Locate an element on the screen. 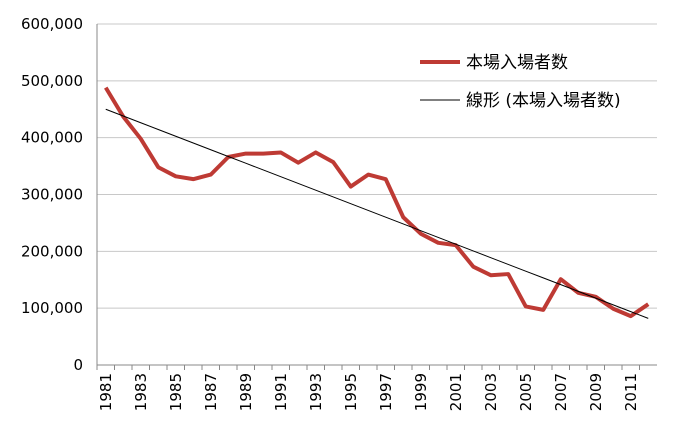  x-tick-label: 2007 is located at coordinates (561, 392).